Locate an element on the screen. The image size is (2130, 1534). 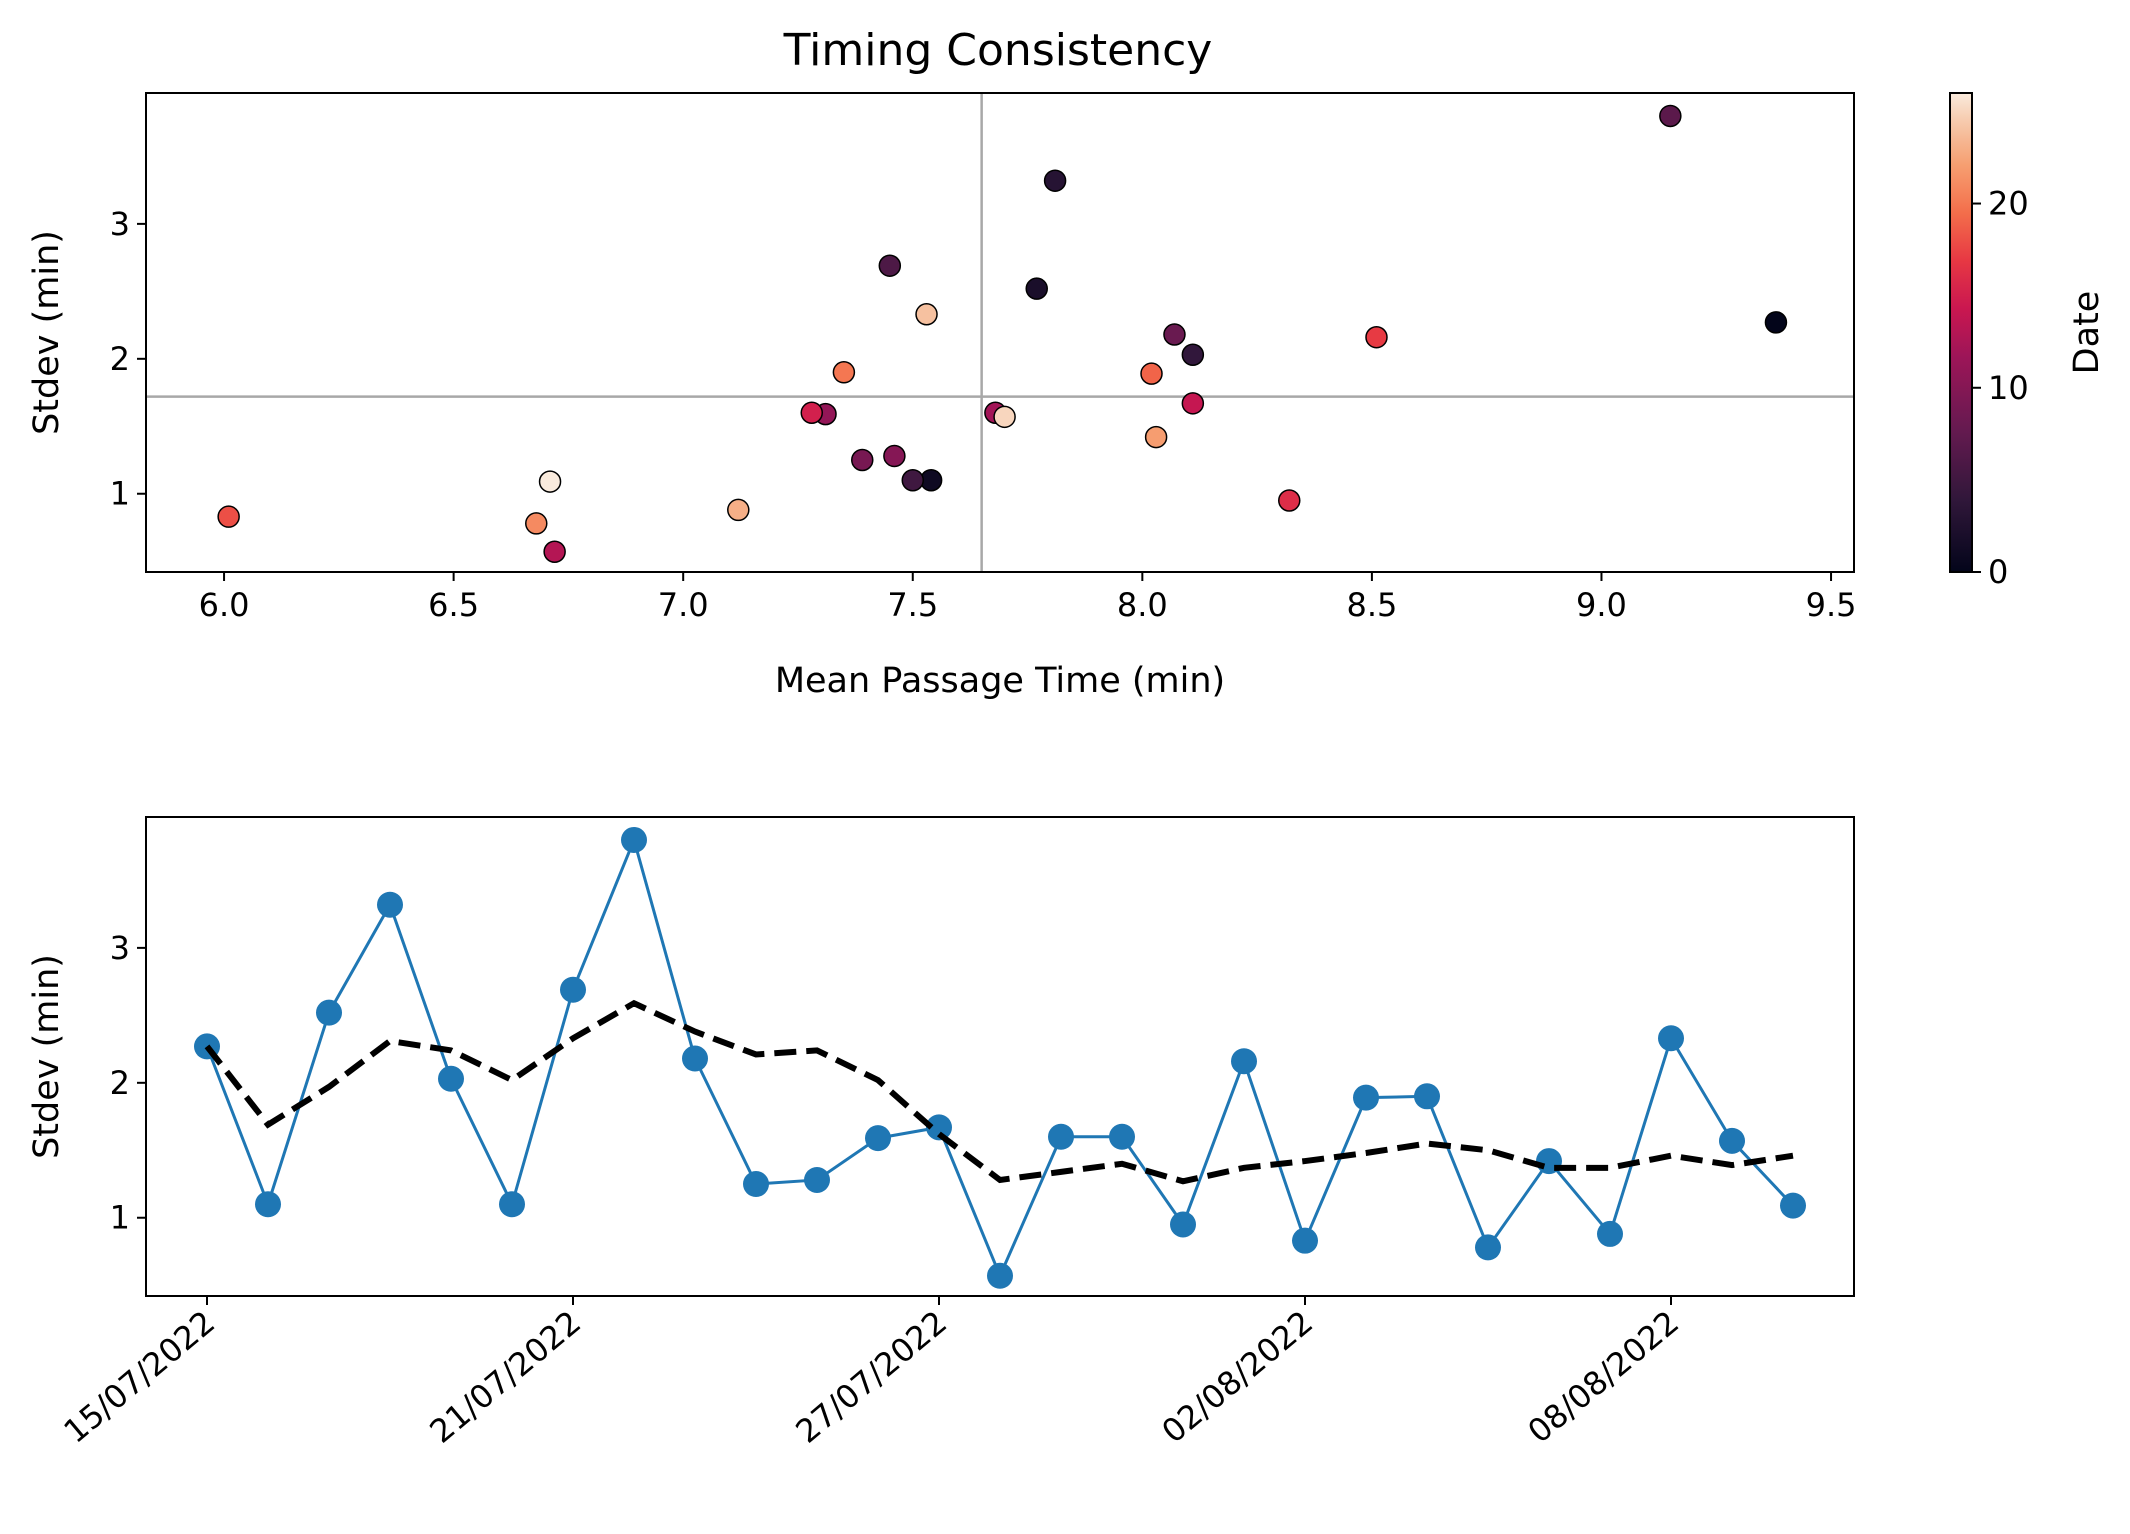
x-tick-label: 6.0 is located at coordinates (224, 605).